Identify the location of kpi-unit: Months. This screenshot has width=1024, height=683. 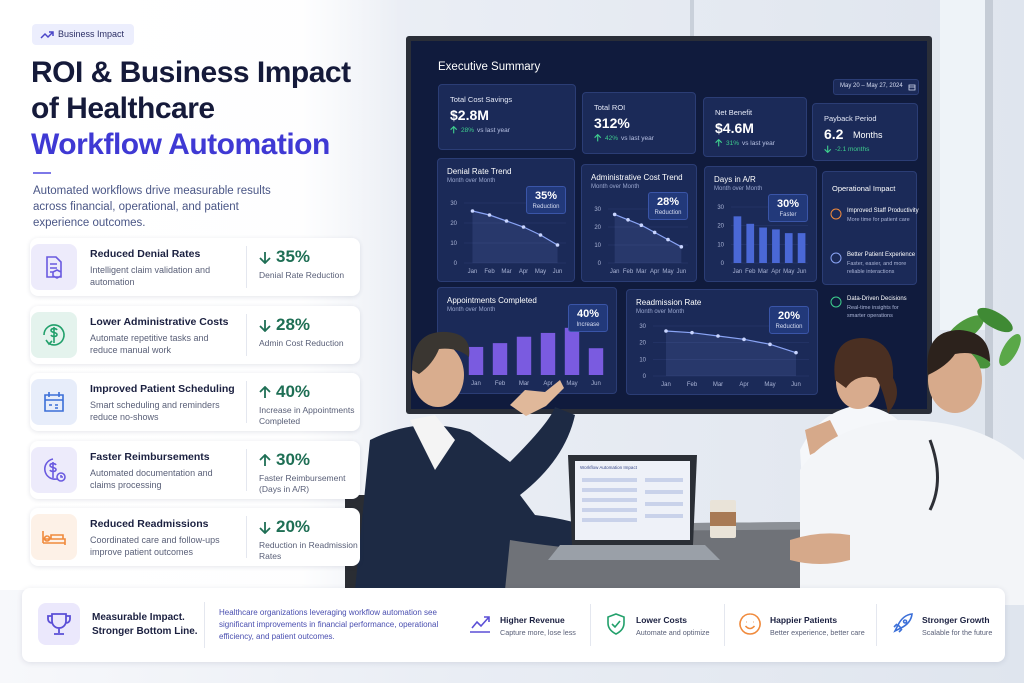
(868, 135).